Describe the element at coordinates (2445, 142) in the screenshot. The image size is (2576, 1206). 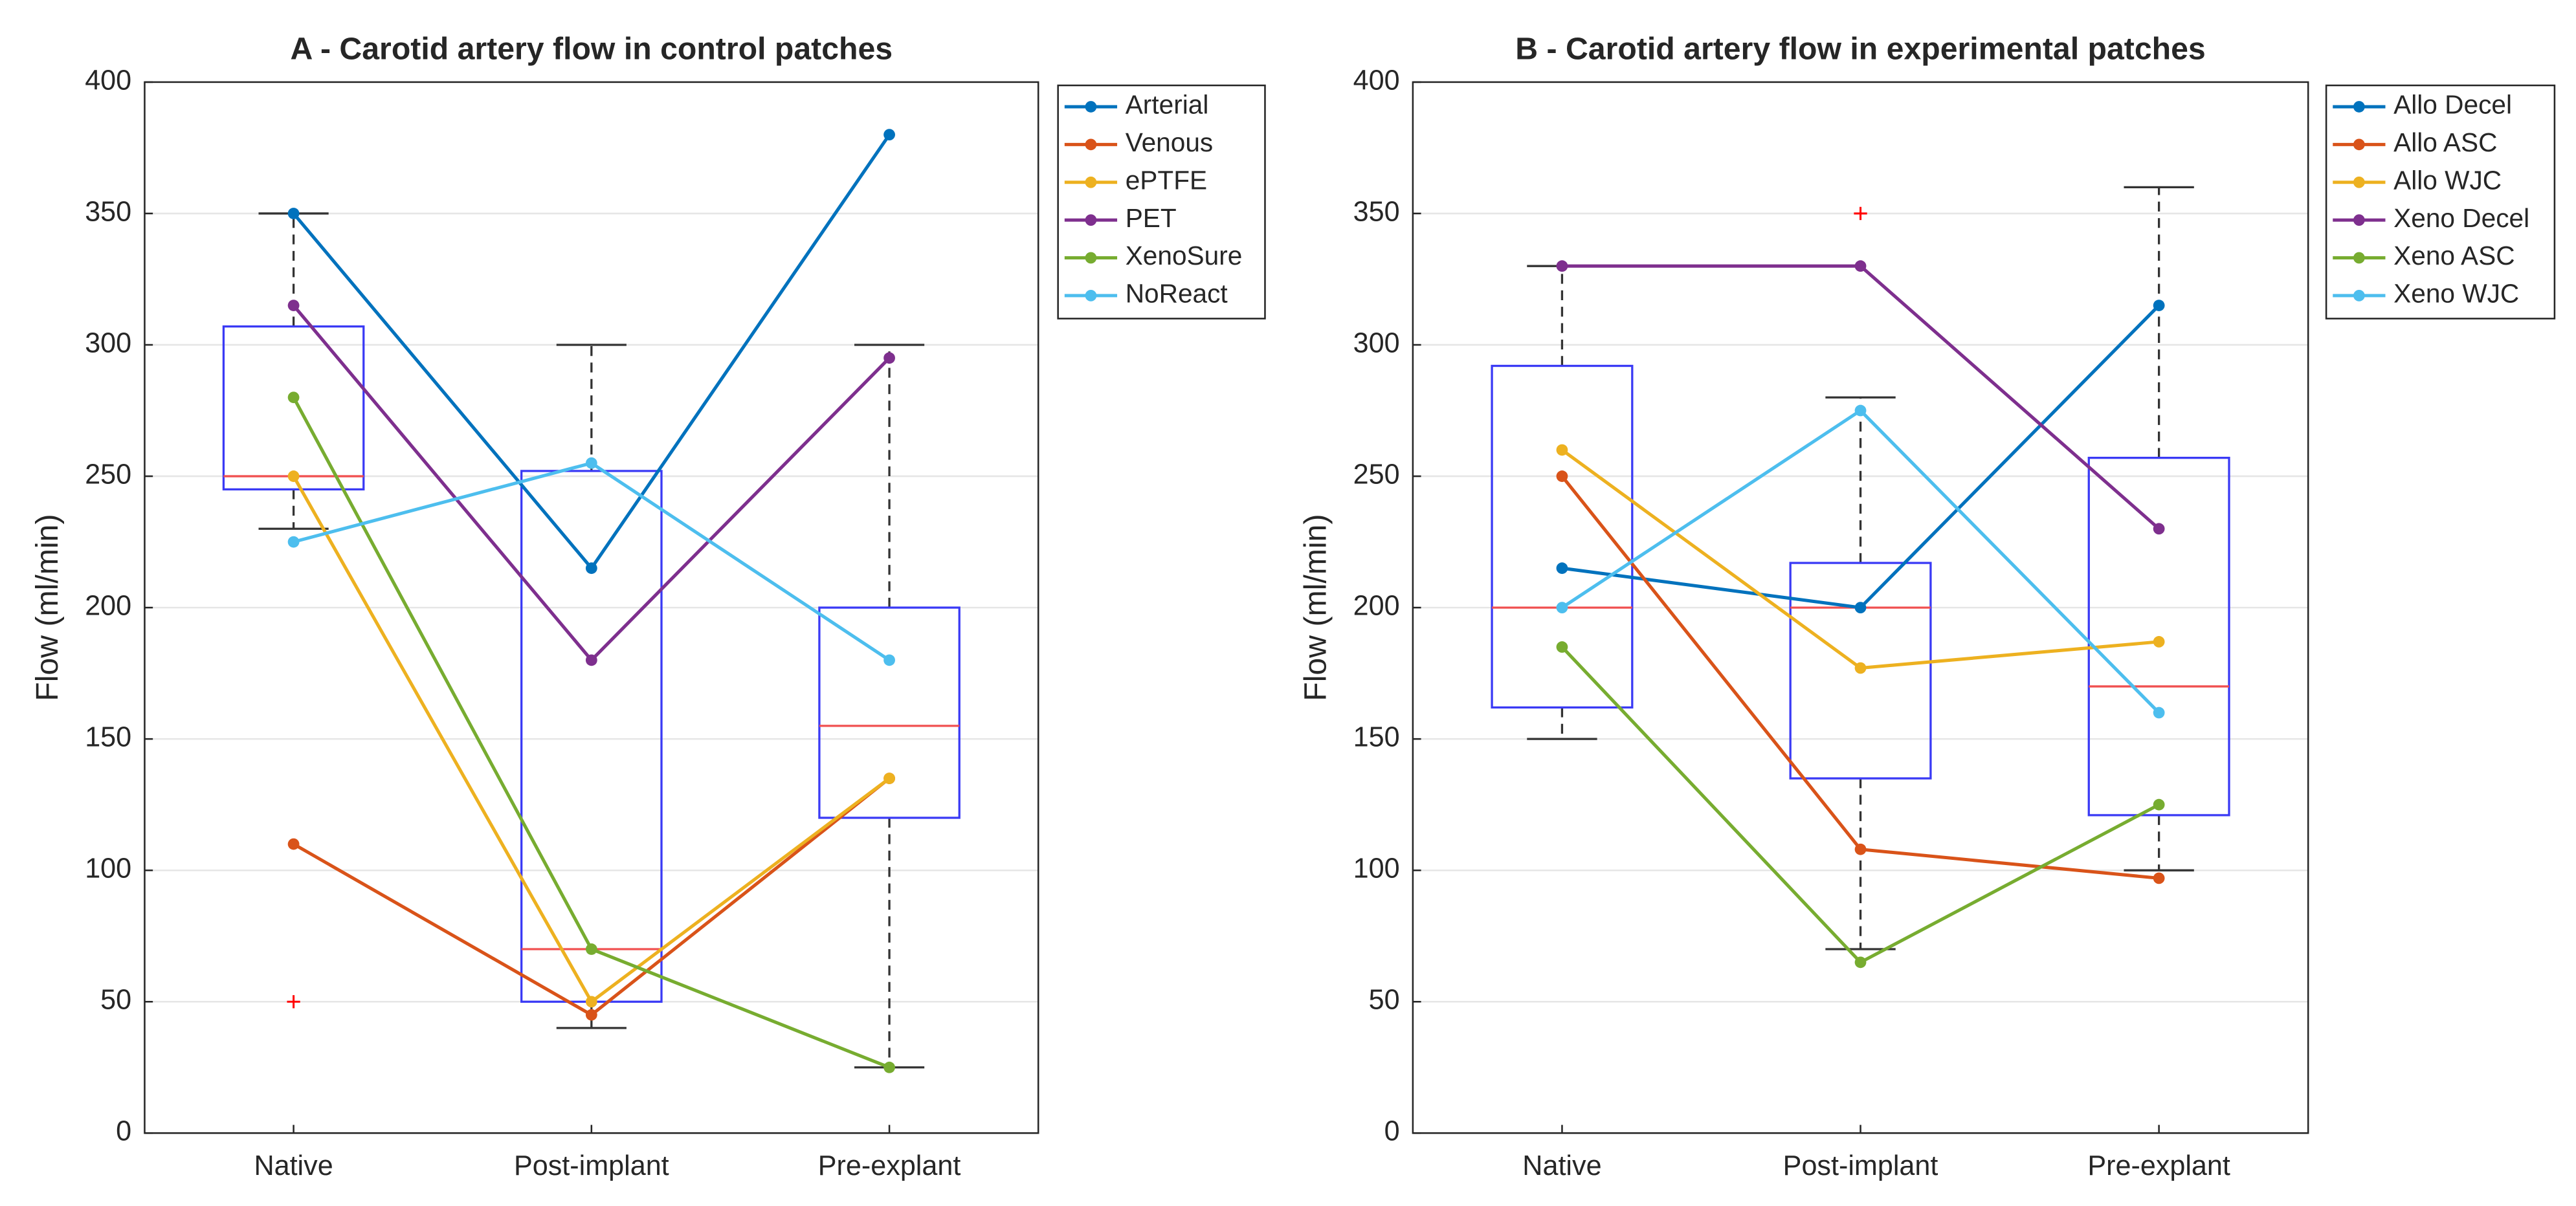
I see `legend-label: Allo ASC` at that location.